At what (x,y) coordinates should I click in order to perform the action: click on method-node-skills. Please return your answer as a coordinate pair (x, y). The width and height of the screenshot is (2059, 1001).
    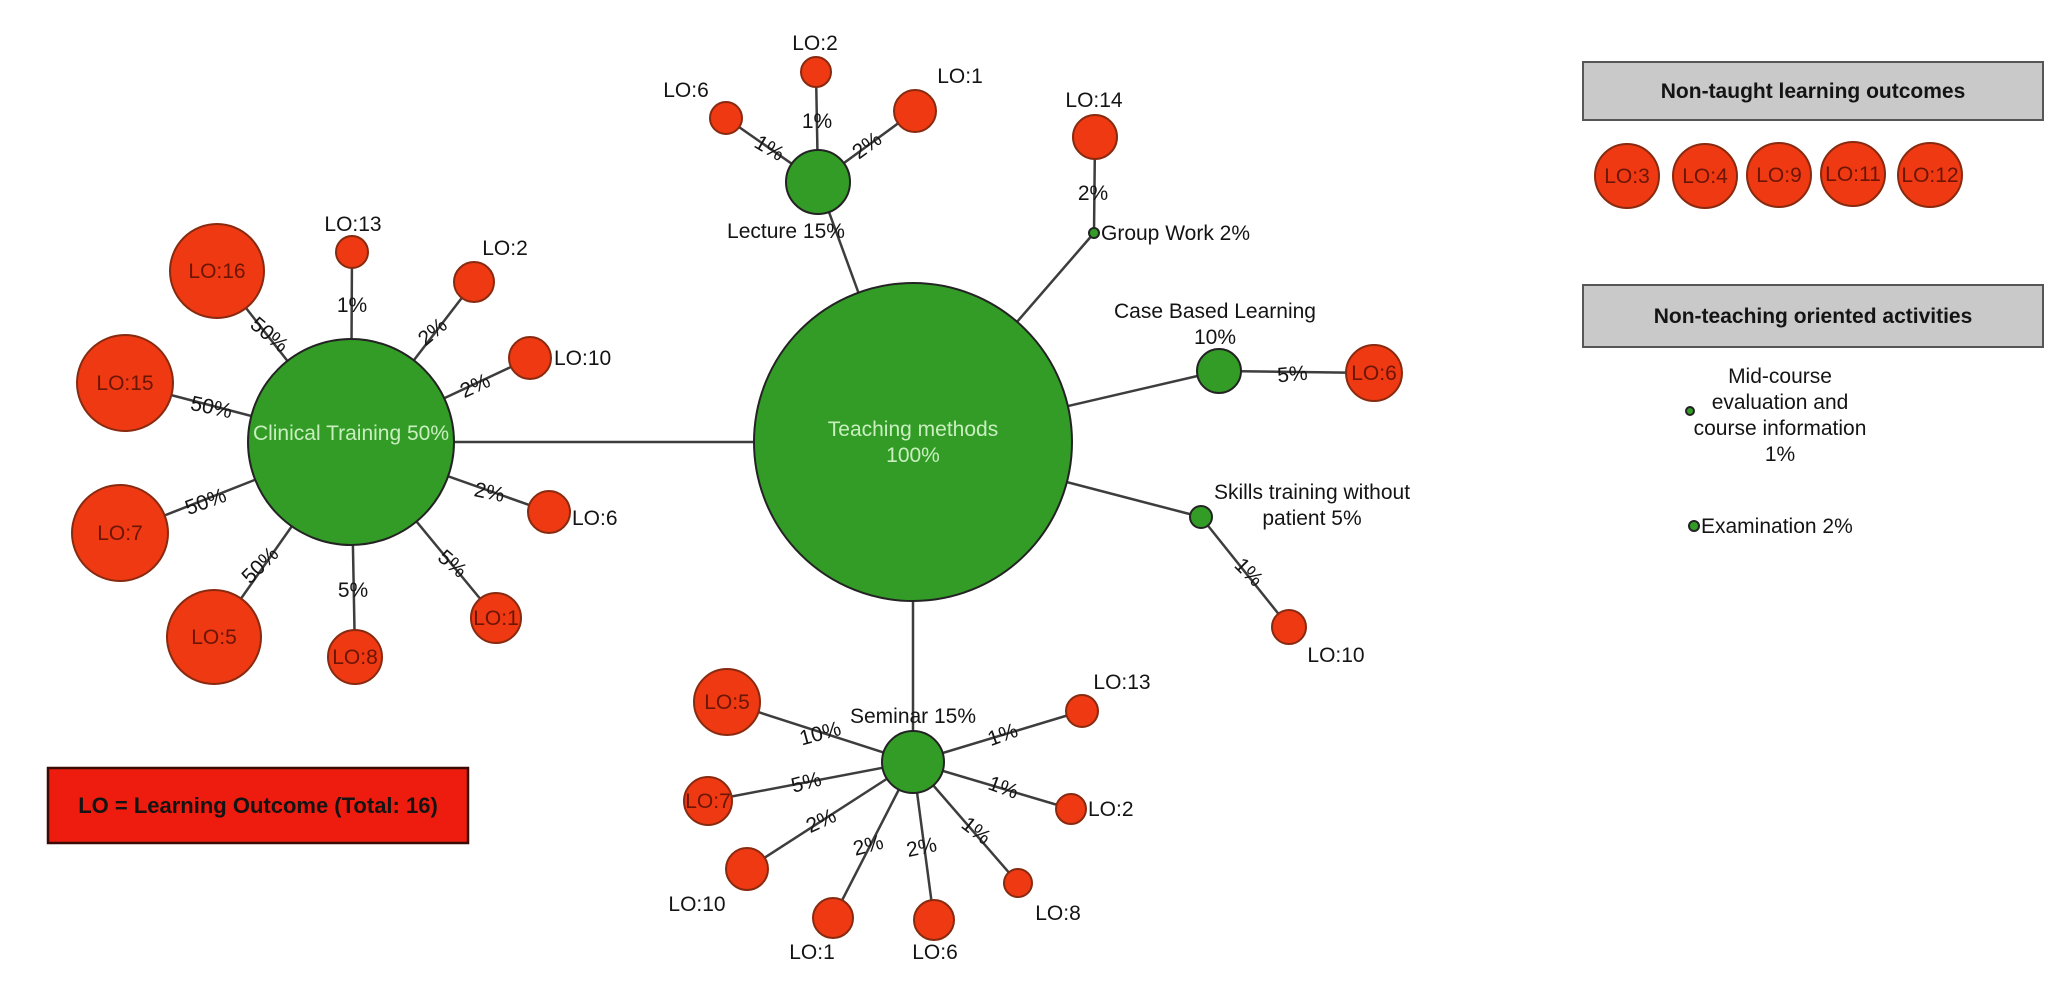
    Looking at the image, I should click on (1201, 517).